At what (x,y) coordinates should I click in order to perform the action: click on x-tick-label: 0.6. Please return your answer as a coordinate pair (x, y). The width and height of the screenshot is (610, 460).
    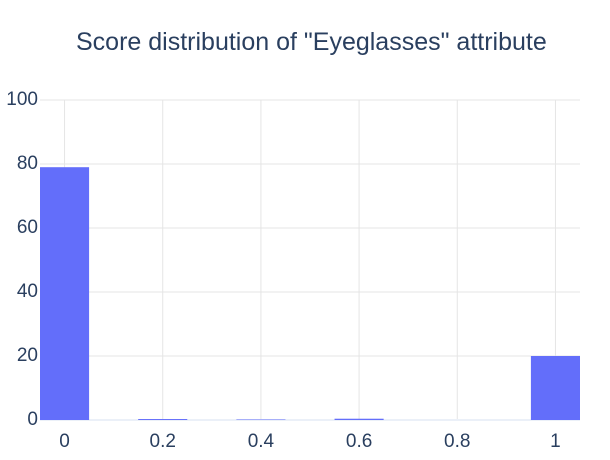
    Looking at the image, I should click on (359, 441).